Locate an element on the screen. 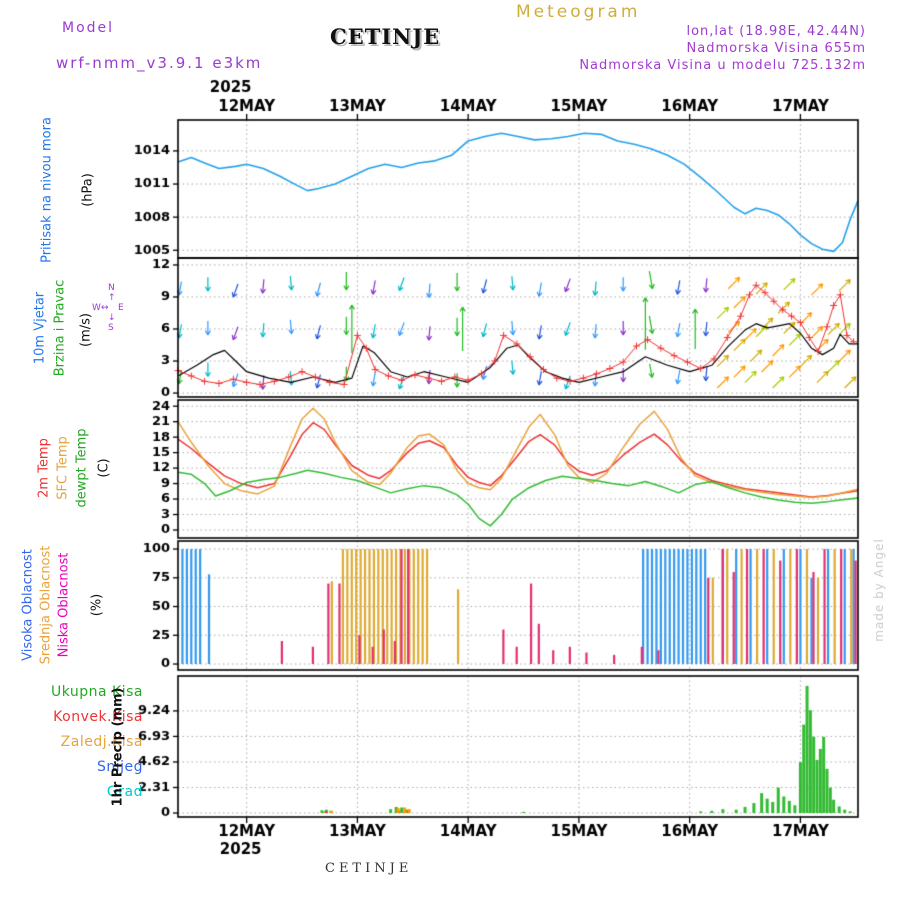 This screenshot has width=900, height=900. precip-snow-label: Snijeg is located at coordinates (119, 767).